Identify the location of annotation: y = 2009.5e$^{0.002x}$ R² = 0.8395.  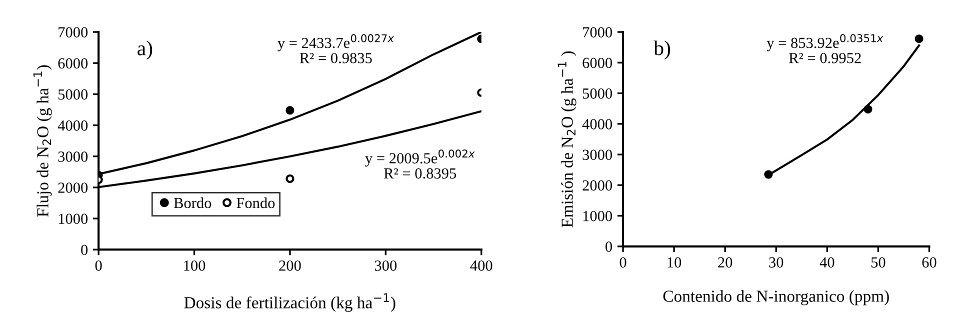
(420, 164).